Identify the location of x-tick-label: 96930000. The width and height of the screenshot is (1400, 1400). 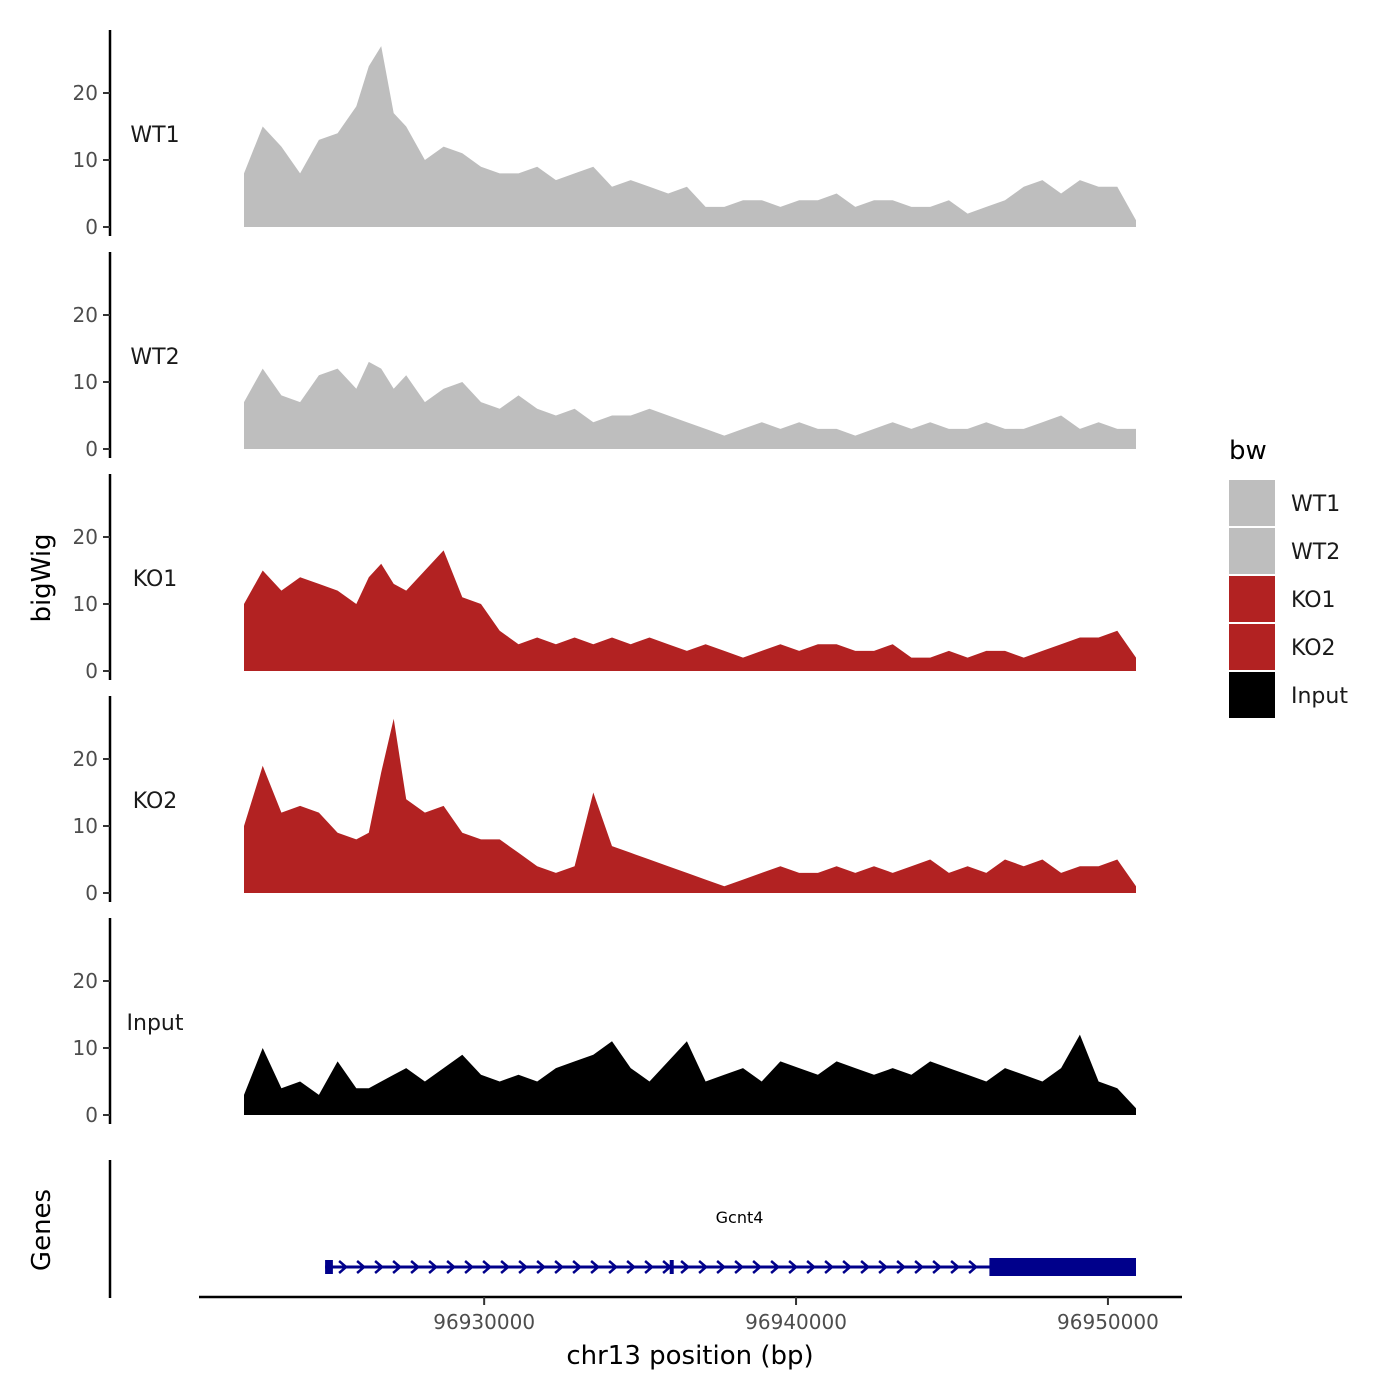
(484, 1322).